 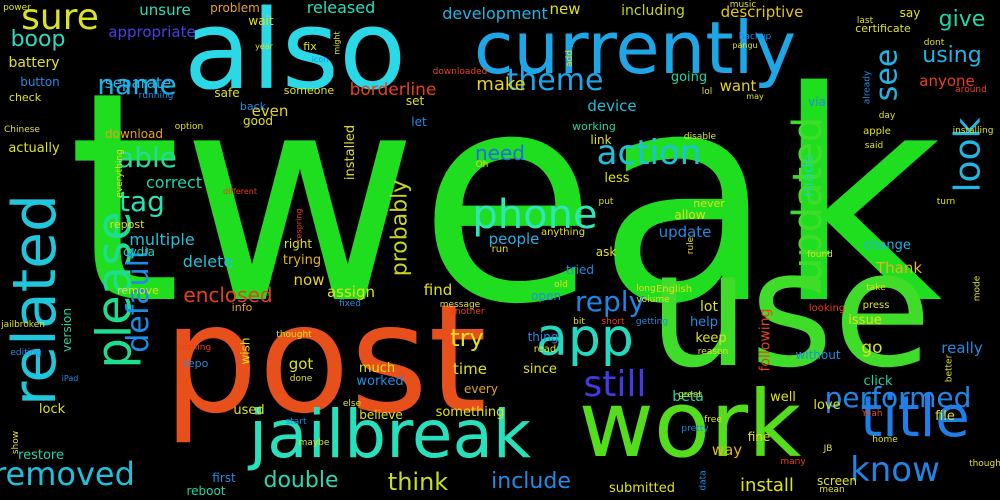 I want to click on cloud-word-version: version, so click(x=66, y=330).